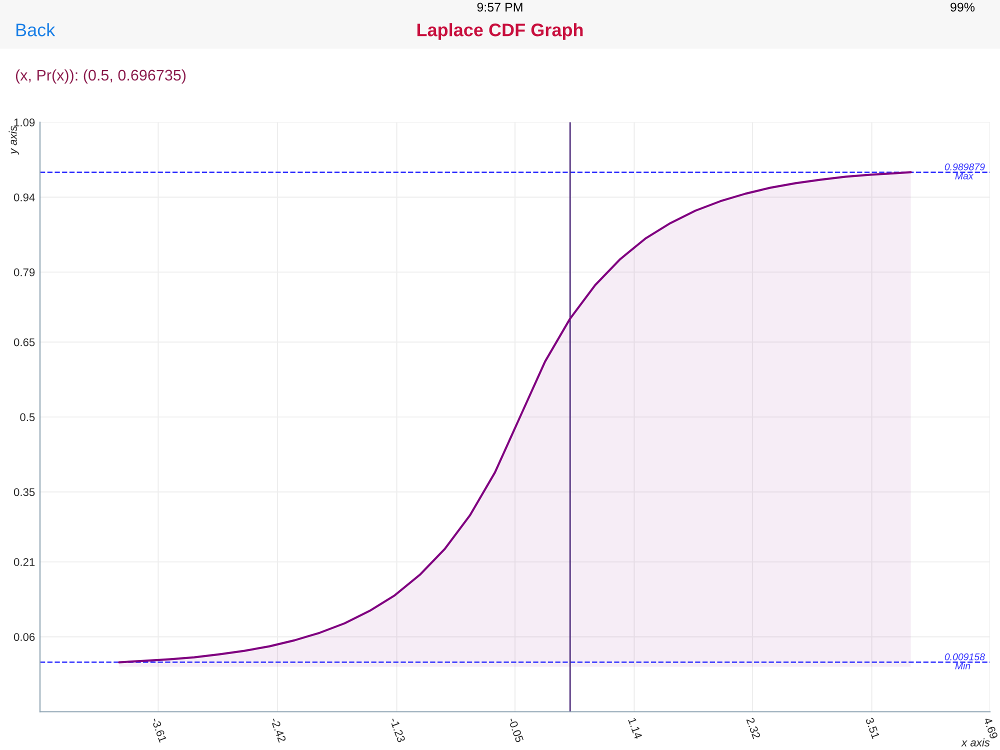  What do you see at coordinates (962, 666) in the screenshot?
I see `ref-line-label: Min` at bounding box center [962, 666].